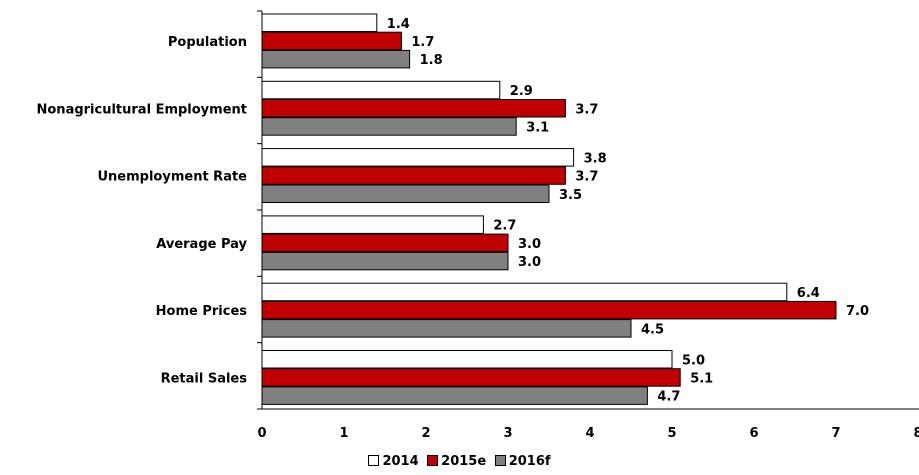 The image size is (919, 475). I want to click on data-label-2015e-2: 3.7, so click(586, 177).